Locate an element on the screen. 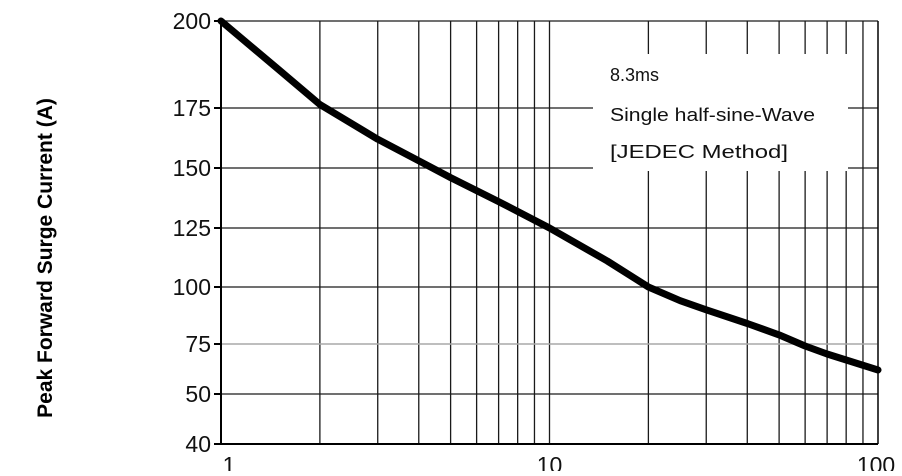  x-tick-label: 10 is located at coordinates (550, 461).